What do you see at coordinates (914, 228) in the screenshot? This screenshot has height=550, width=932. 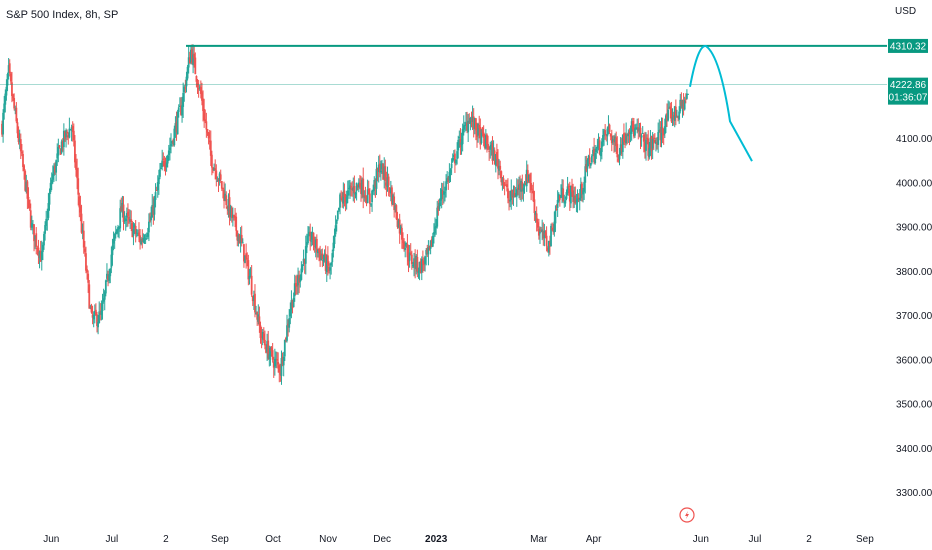 I see `y-tick-label: 3900.00` at bounding box center [914, 228].